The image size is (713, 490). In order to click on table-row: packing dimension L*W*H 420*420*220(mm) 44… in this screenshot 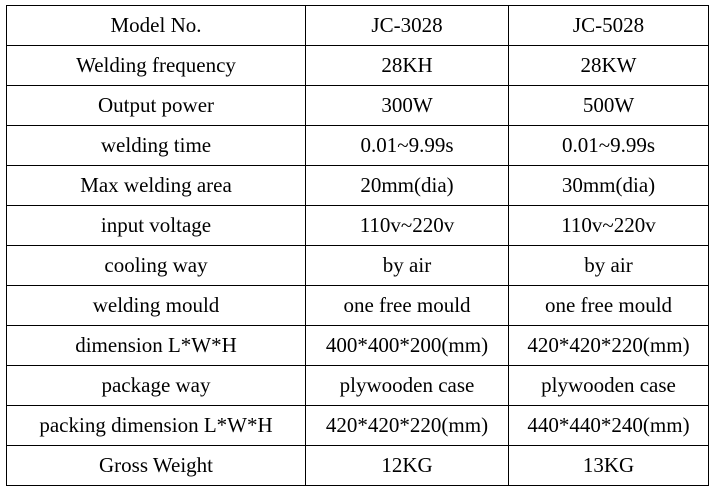, I will do `click(357, 425)`.